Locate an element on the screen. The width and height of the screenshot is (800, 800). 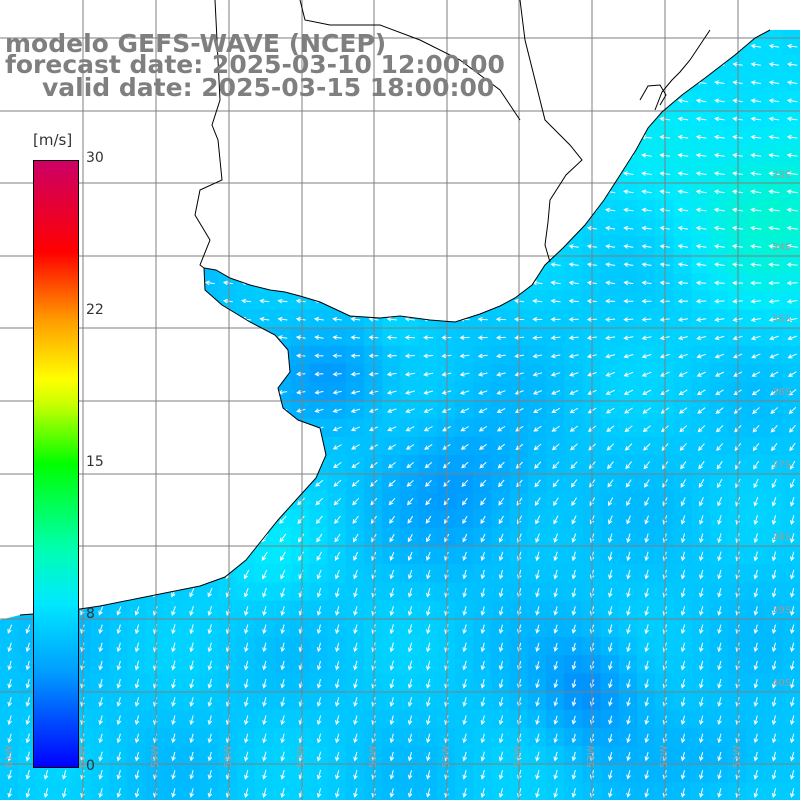
lon-label: 58W is located at coordinates (228, 756).